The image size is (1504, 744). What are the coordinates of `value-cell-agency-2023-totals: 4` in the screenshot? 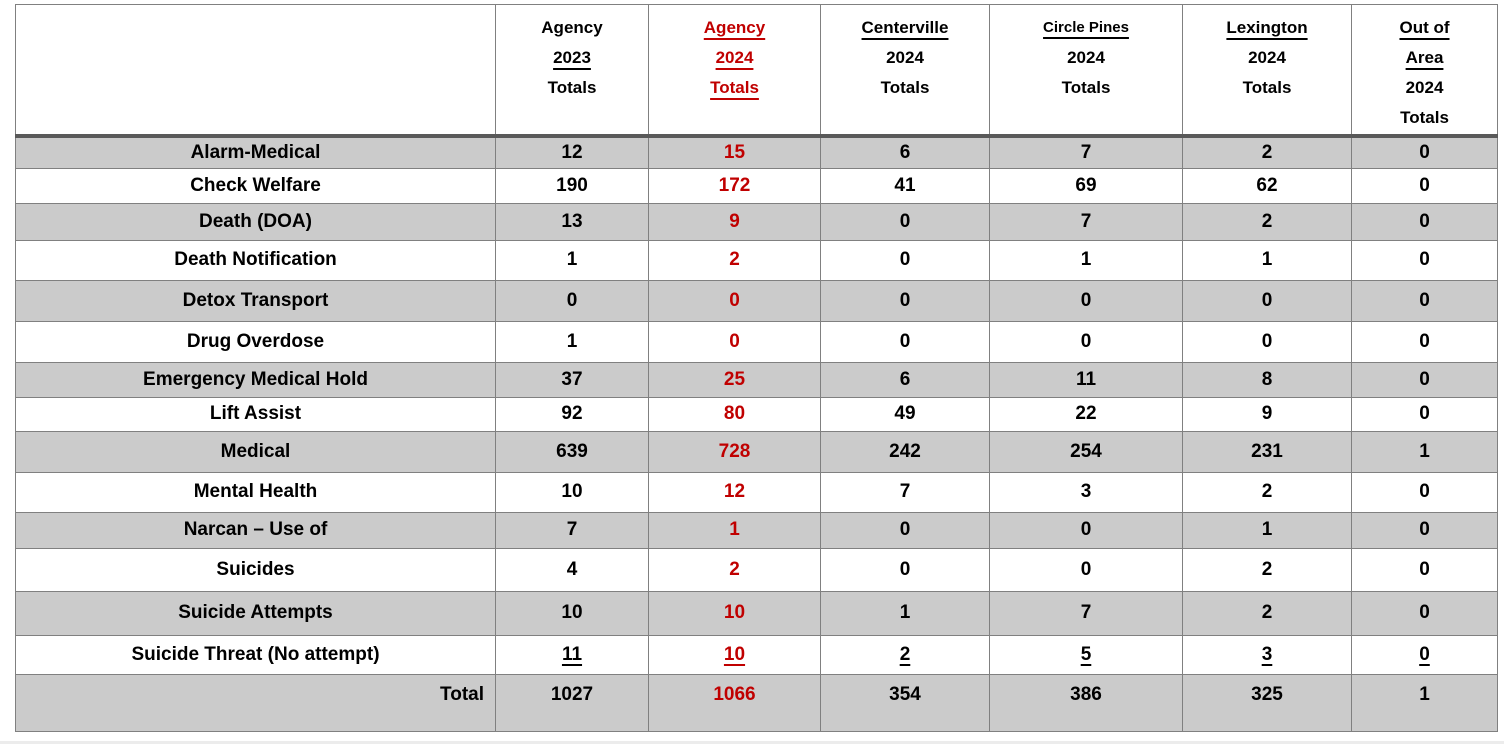 It's located at (572, 569).